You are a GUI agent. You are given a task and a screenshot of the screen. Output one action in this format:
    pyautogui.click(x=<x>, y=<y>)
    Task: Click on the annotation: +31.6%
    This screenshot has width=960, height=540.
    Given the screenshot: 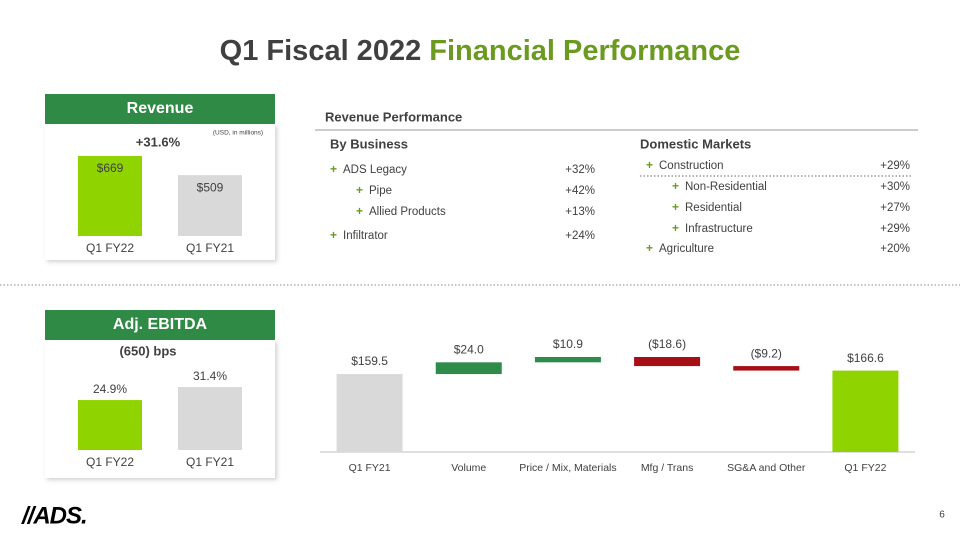 What is the action you would take?
    pyautogui.click(x=158, y=141)
    